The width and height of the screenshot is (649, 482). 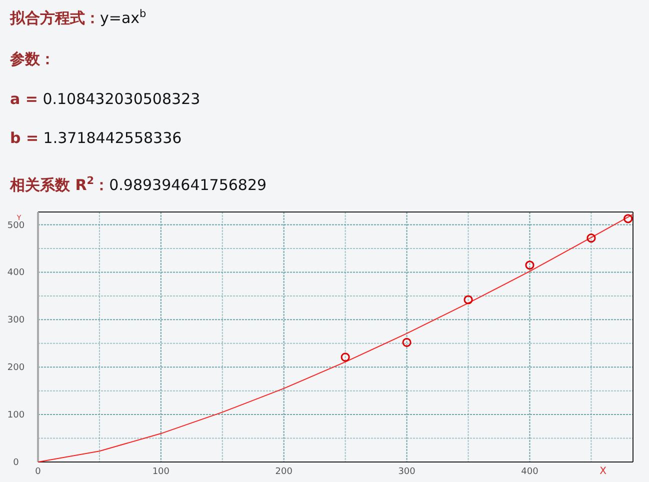 What do you see at coordinates (96, 138) in the screenshot?
I see `annotation: b = 1.3718442558336` at bounding box center [96, 138].